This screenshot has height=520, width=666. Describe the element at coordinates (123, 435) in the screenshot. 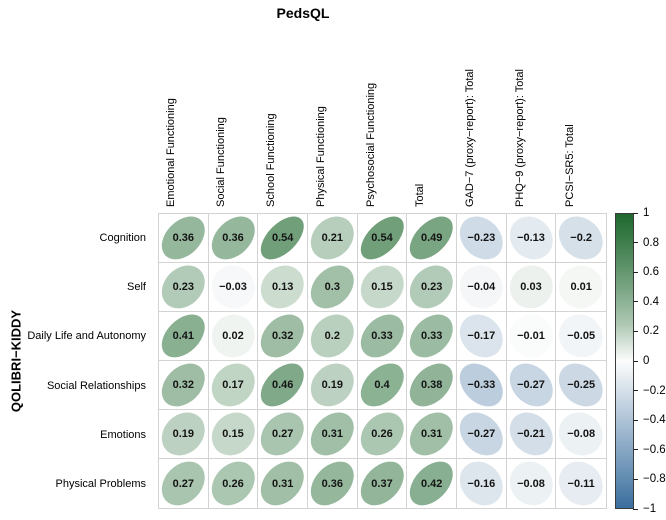

I see `row-label: Emotions` at that location.